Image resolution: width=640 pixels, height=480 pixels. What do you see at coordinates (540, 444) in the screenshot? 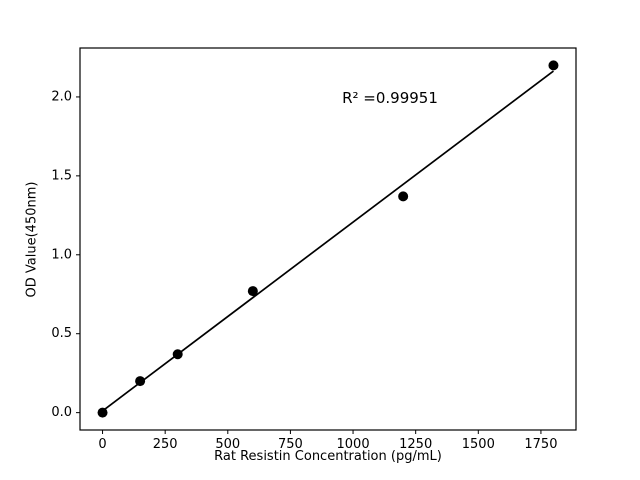
I see `x-tick-label: 1750` at bounding box center [540, 444].